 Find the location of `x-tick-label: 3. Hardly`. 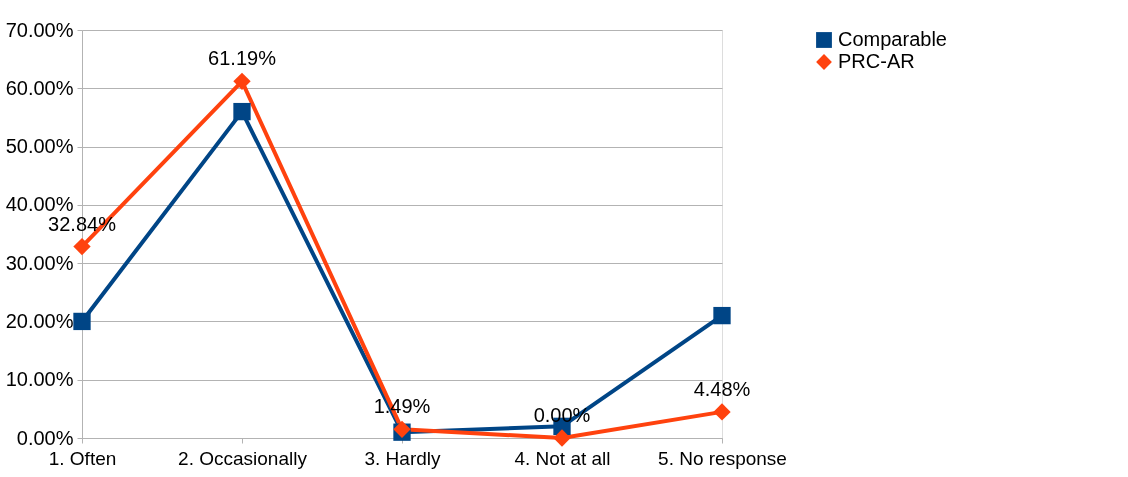

x-tick-label: 3. Hardly is located at coordinates (403, 458).